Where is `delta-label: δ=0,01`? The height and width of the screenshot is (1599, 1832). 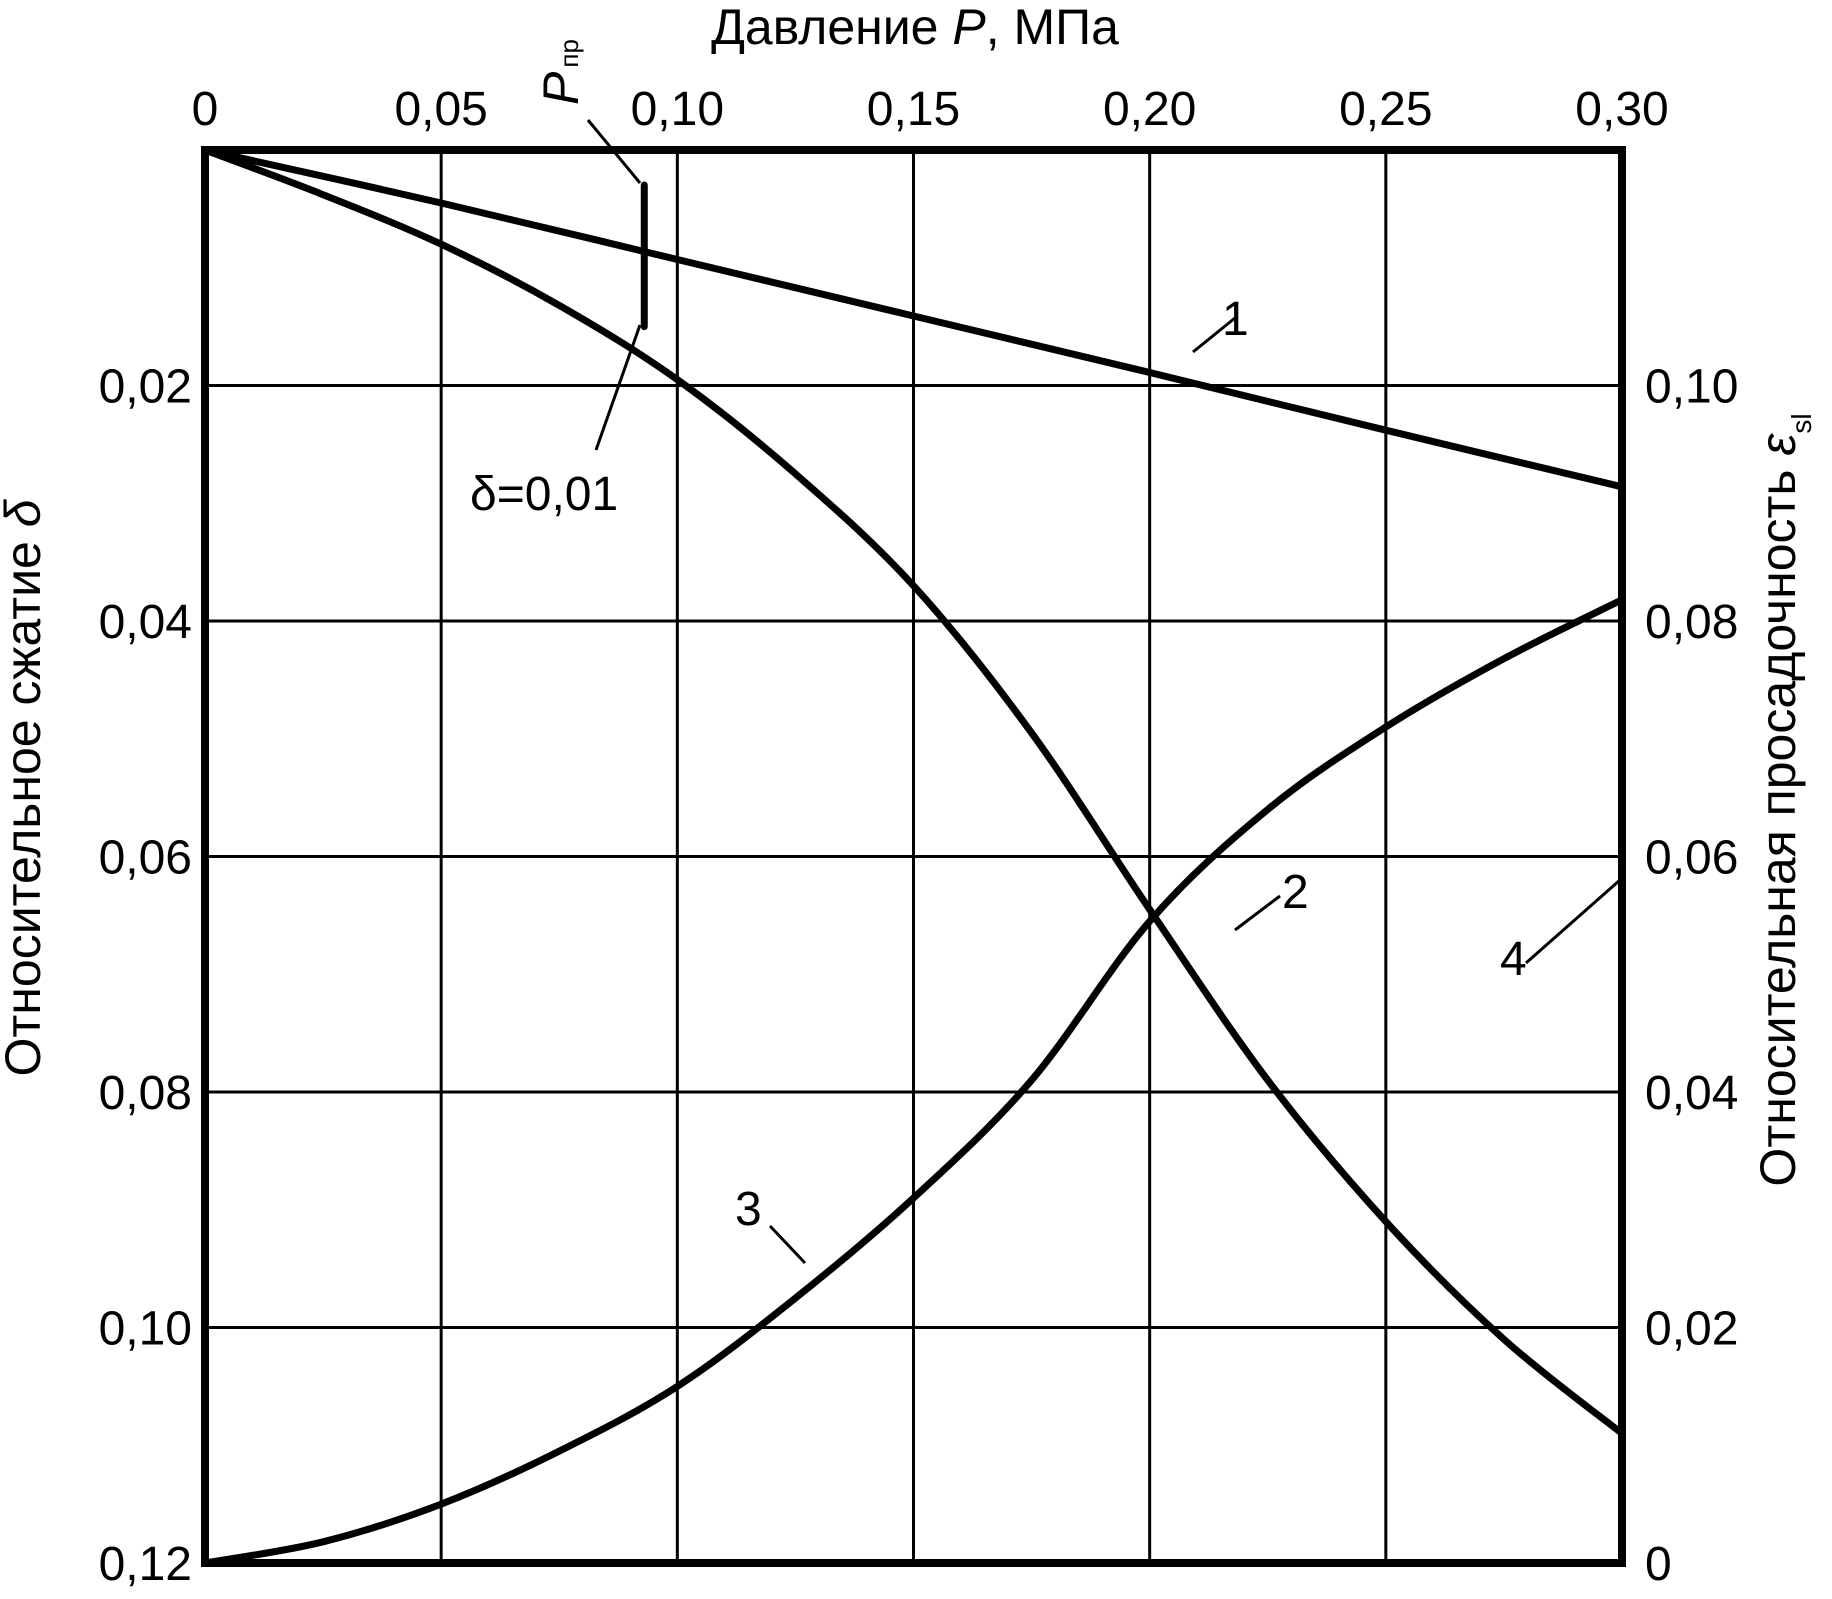
delta-label: δ=0,01 is located at coordinates (544, 494).